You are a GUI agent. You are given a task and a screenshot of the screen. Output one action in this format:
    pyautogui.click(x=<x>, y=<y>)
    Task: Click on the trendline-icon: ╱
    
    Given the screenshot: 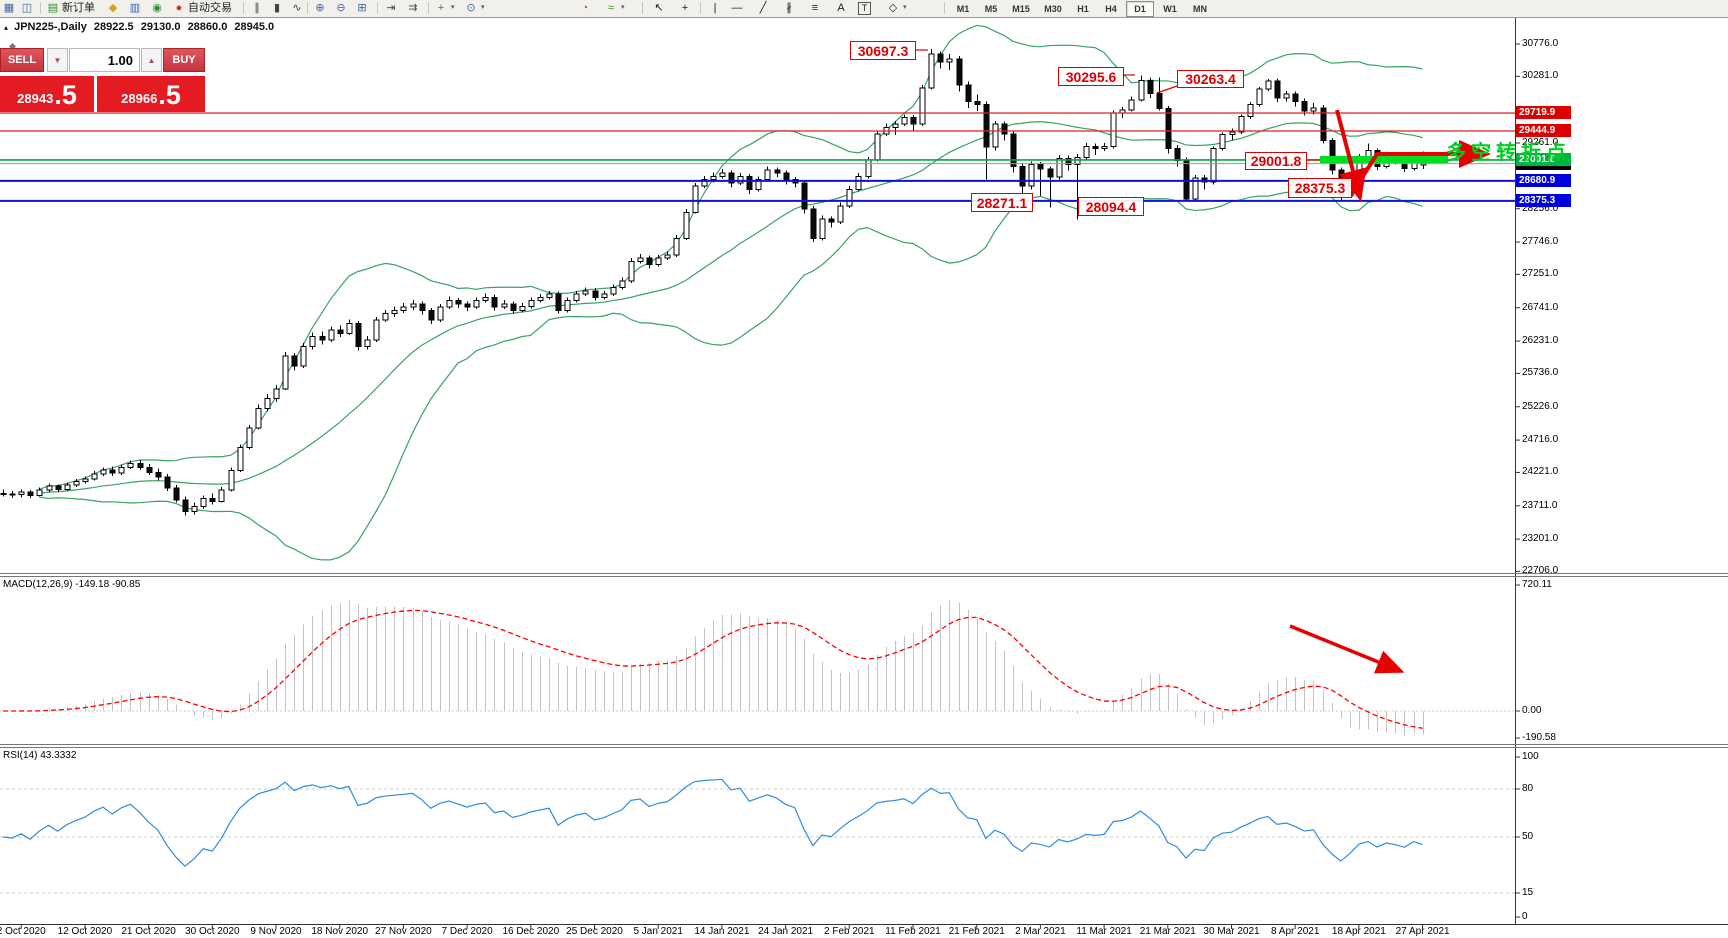 What is the action you would take?
    pyautogui.click(x=763, y=8)
    